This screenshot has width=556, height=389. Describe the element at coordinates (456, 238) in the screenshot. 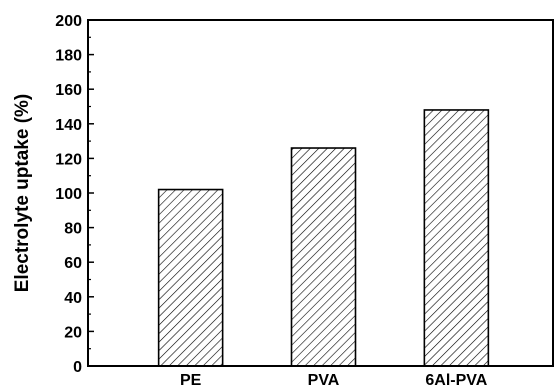

I see `bar-6al-pva` at that location.